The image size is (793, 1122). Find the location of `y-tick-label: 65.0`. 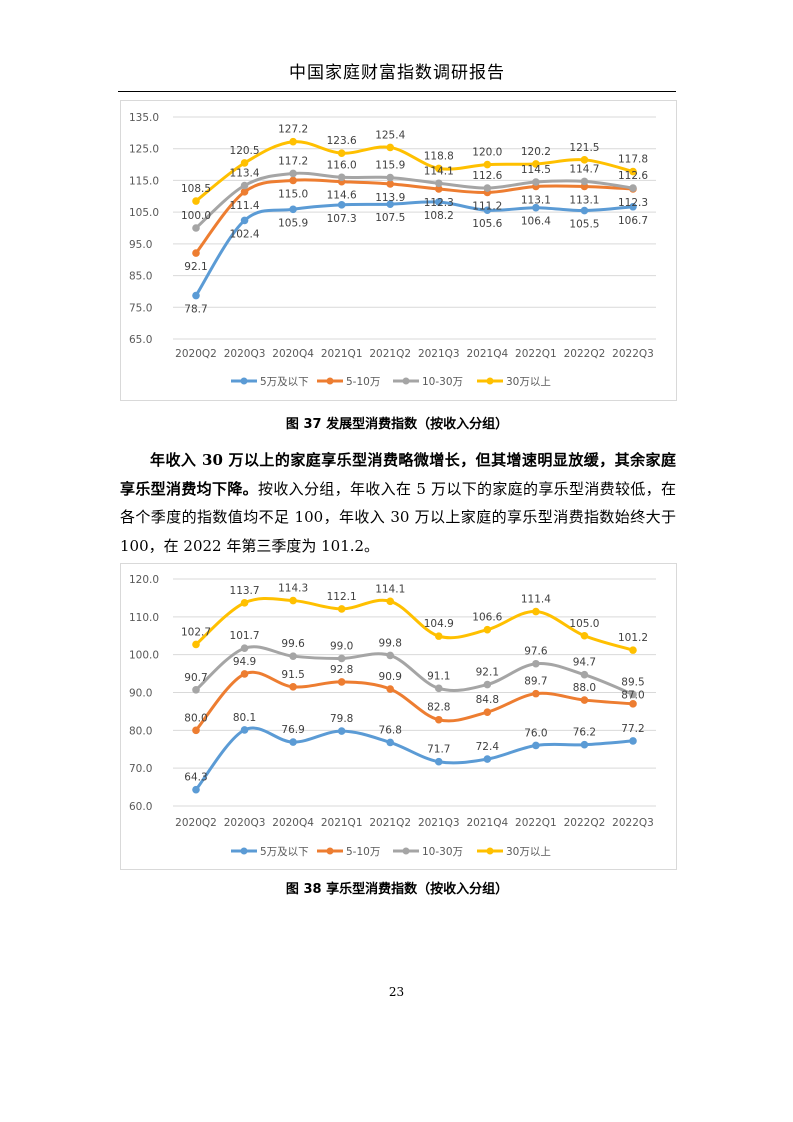

y-tick-label: 65.0 is located at coordinates (140, 340).